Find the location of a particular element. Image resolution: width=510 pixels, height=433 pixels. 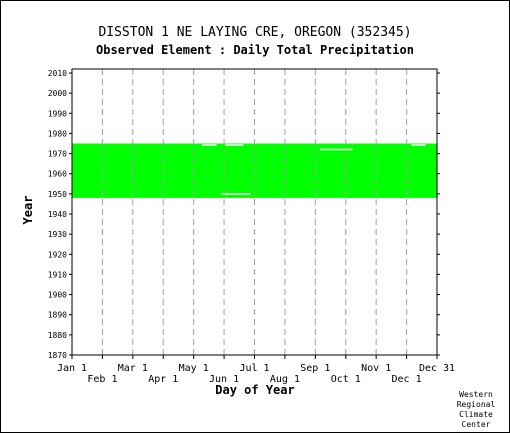

x-tick-label-upper: Nov 1 is located at coordinates (376, 368).